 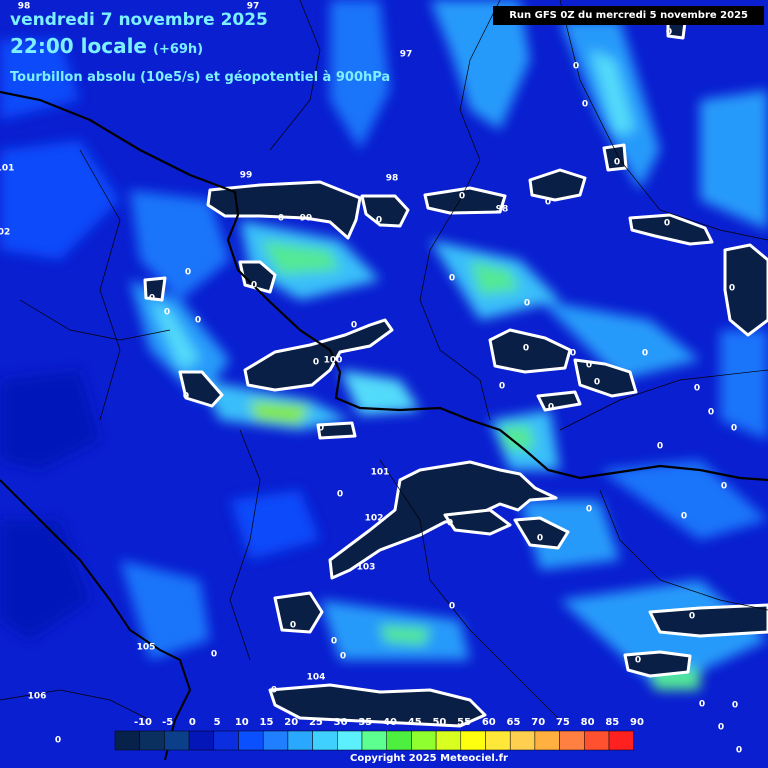 What do you see at coordinates (316, 722) in the screenshot?
I see `legend-tick: 25` at bounding box center [316, 722].